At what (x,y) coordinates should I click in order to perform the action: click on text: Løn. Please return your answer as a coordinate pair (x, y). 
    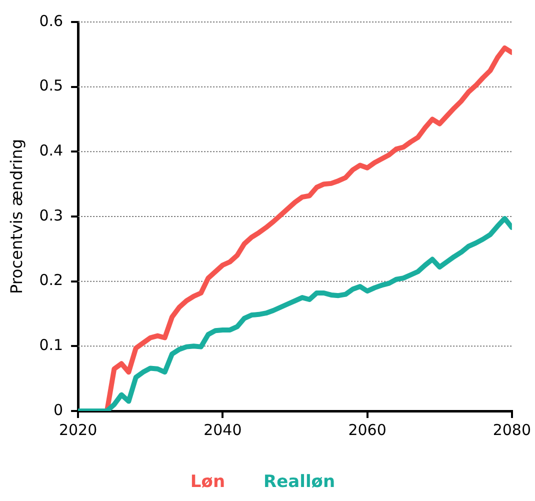
    Looking at the image, I should click on (208, 482).